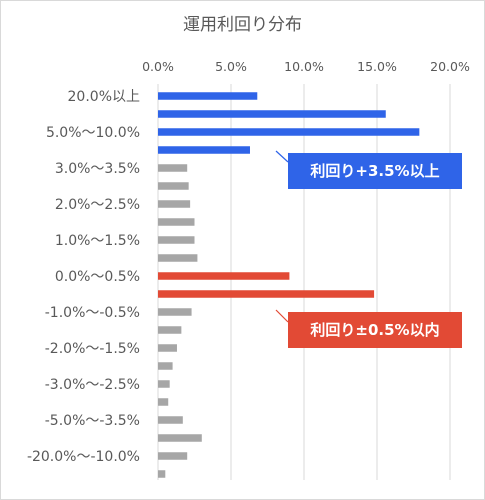 This screenshot has height=500, width=485. I want to click on category-label: 2.0%～2.5%, so click(97, 205).